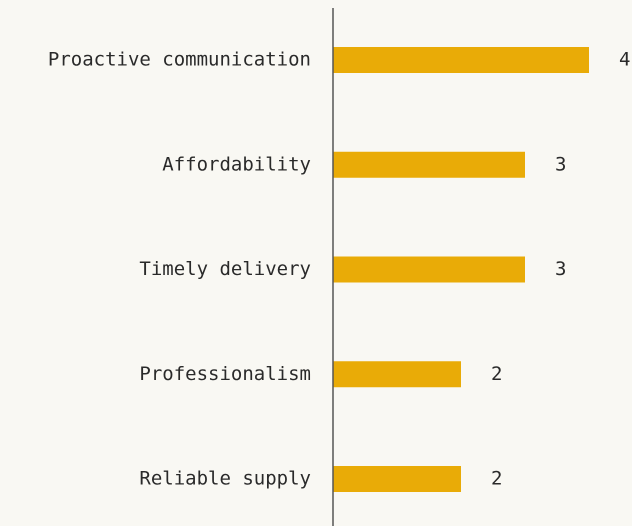  What do you see at coordinates (179, 60) in the screenshot?
I see `category-label: Proactive communication` at bounding box center [179, 60].